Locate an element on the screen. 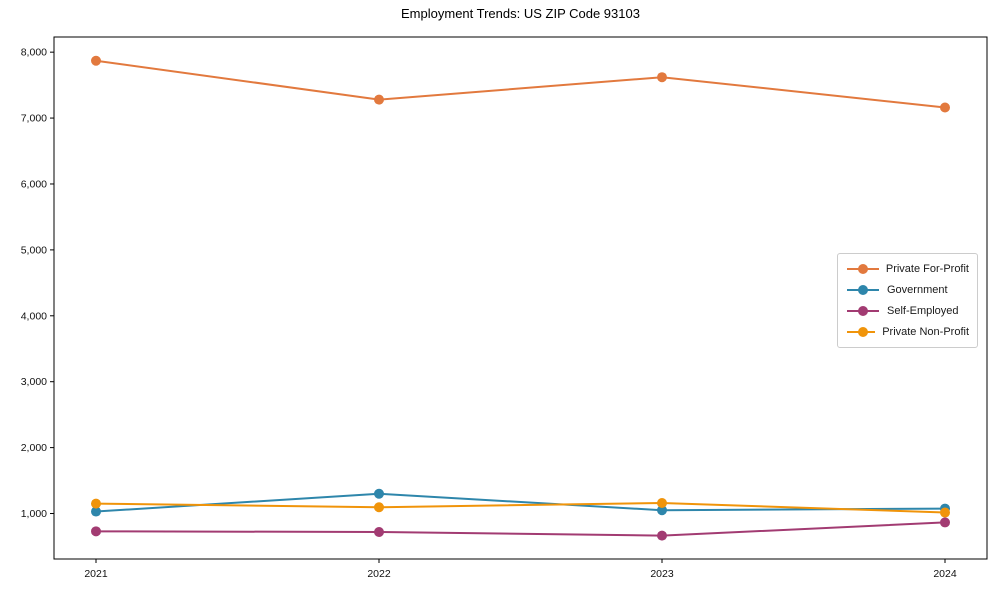 This screenshot has height=600, width=1000. legend-item-private-for-profit: Private For-Profit is located at coordinates (907, 269).